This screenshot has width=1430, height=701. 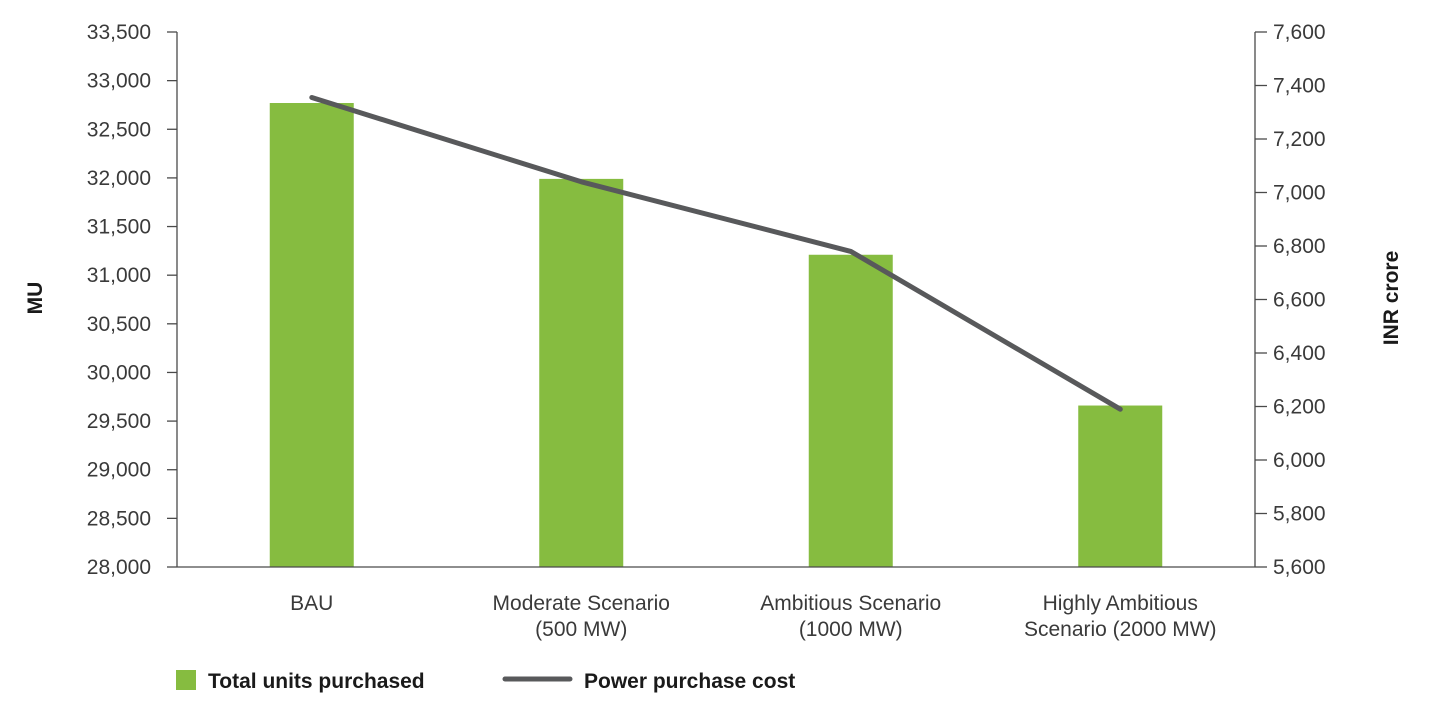 I want to click on right-tick-label: 5,600, so click(x=1299, y=567).